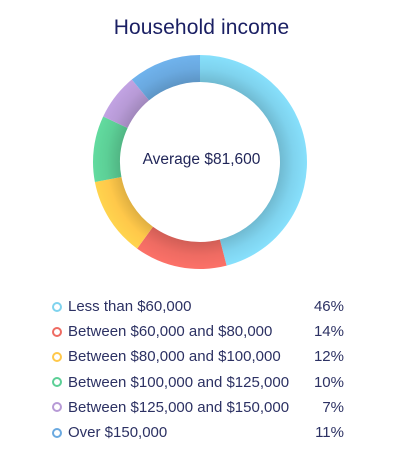  What do you see at coordinates (174, 357) in the screenshot?
I see `legend-label: Between $80,000 and $100,000` at bounding box center [174, 357].